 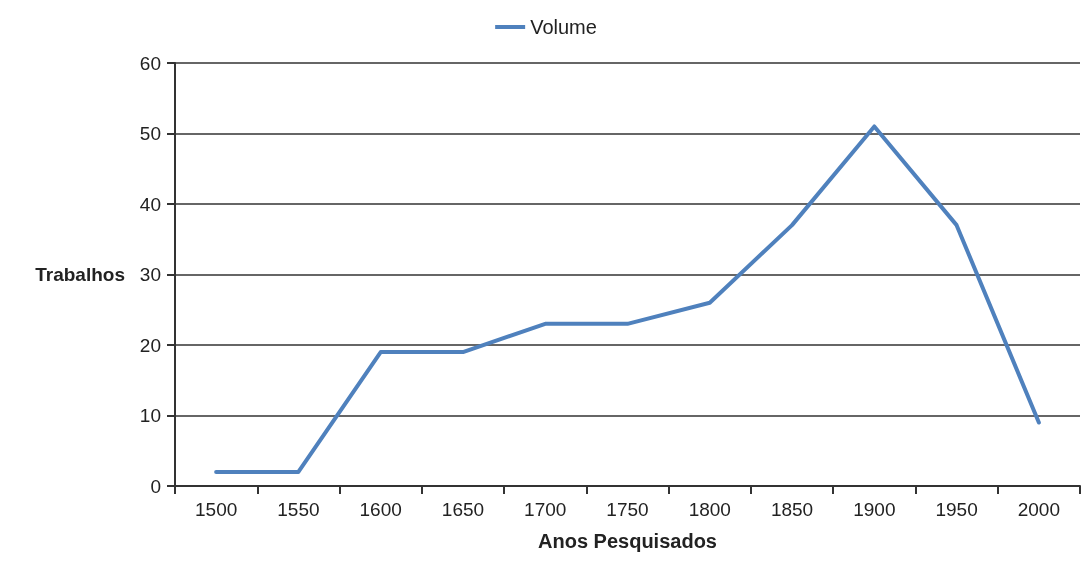 I want to click on x-tick-label: 1750, so click(x=627, y=509).